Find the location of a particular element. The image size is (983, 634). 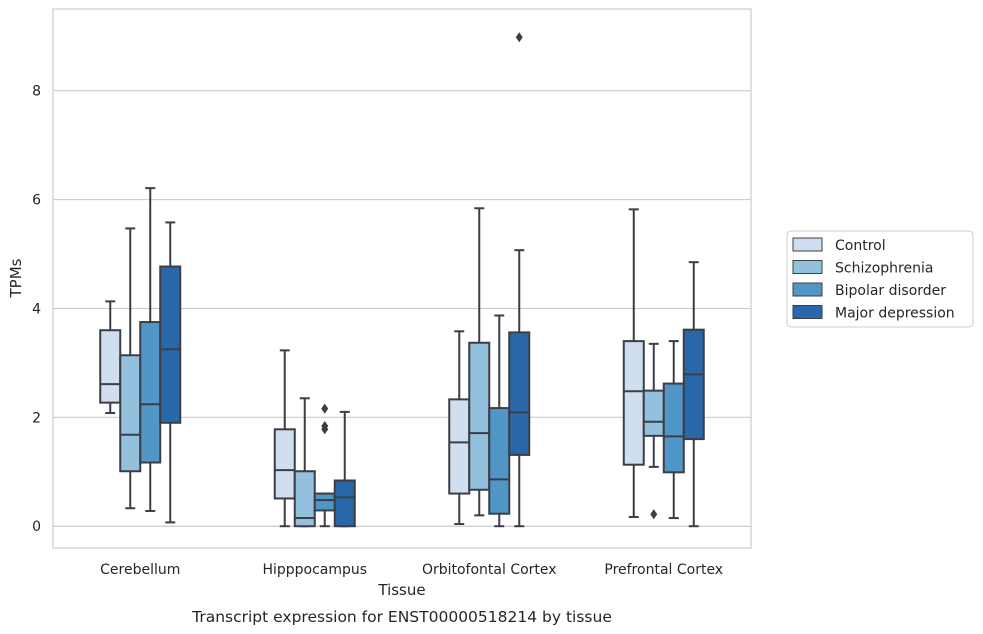

legend-frame is located at coordinates (880, 279).